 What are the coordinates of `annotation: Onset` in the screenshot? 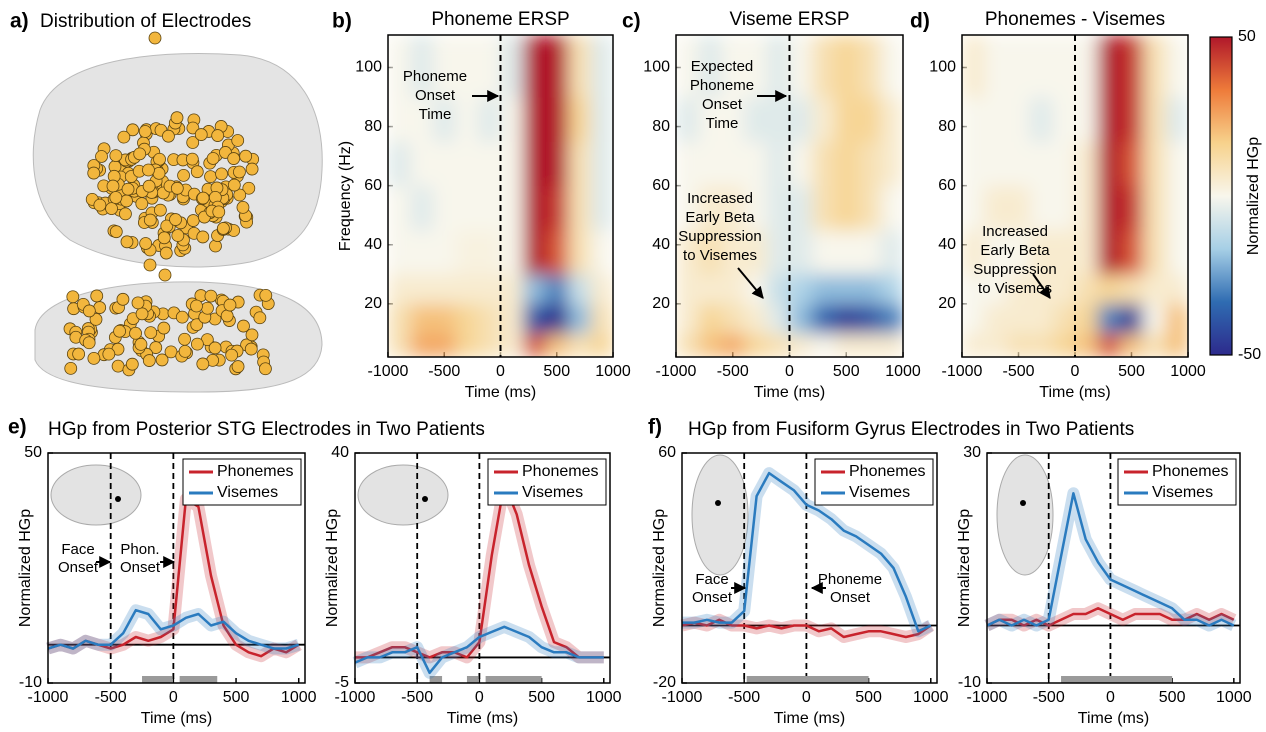 It's located at (78, 567).